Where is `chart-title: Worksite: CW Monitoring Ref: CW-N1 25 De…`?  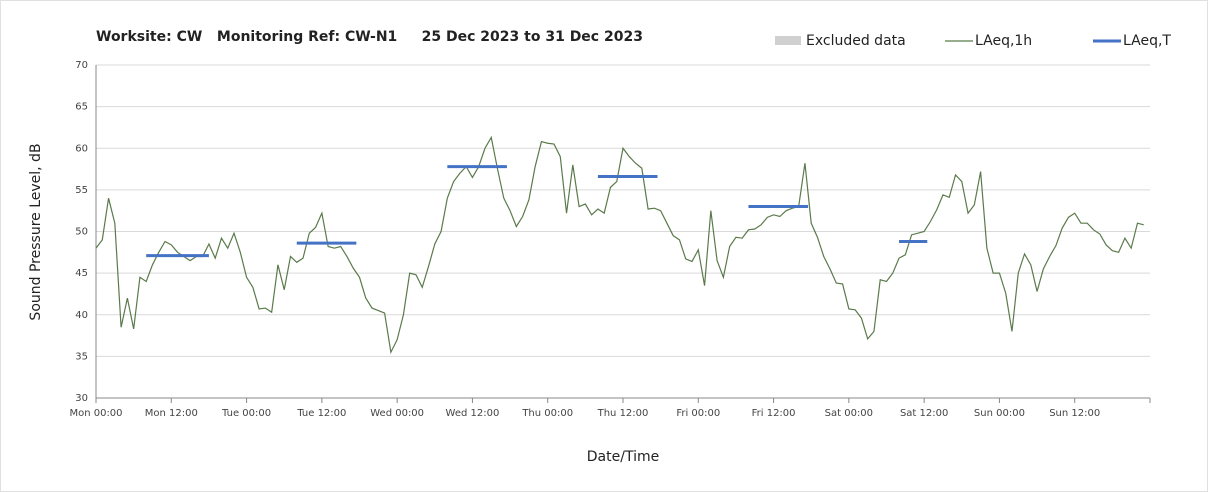 chart-title: Worksite: CW Monitoring Ref: CW-N1 25 De… is located at coordinates (369, 37).